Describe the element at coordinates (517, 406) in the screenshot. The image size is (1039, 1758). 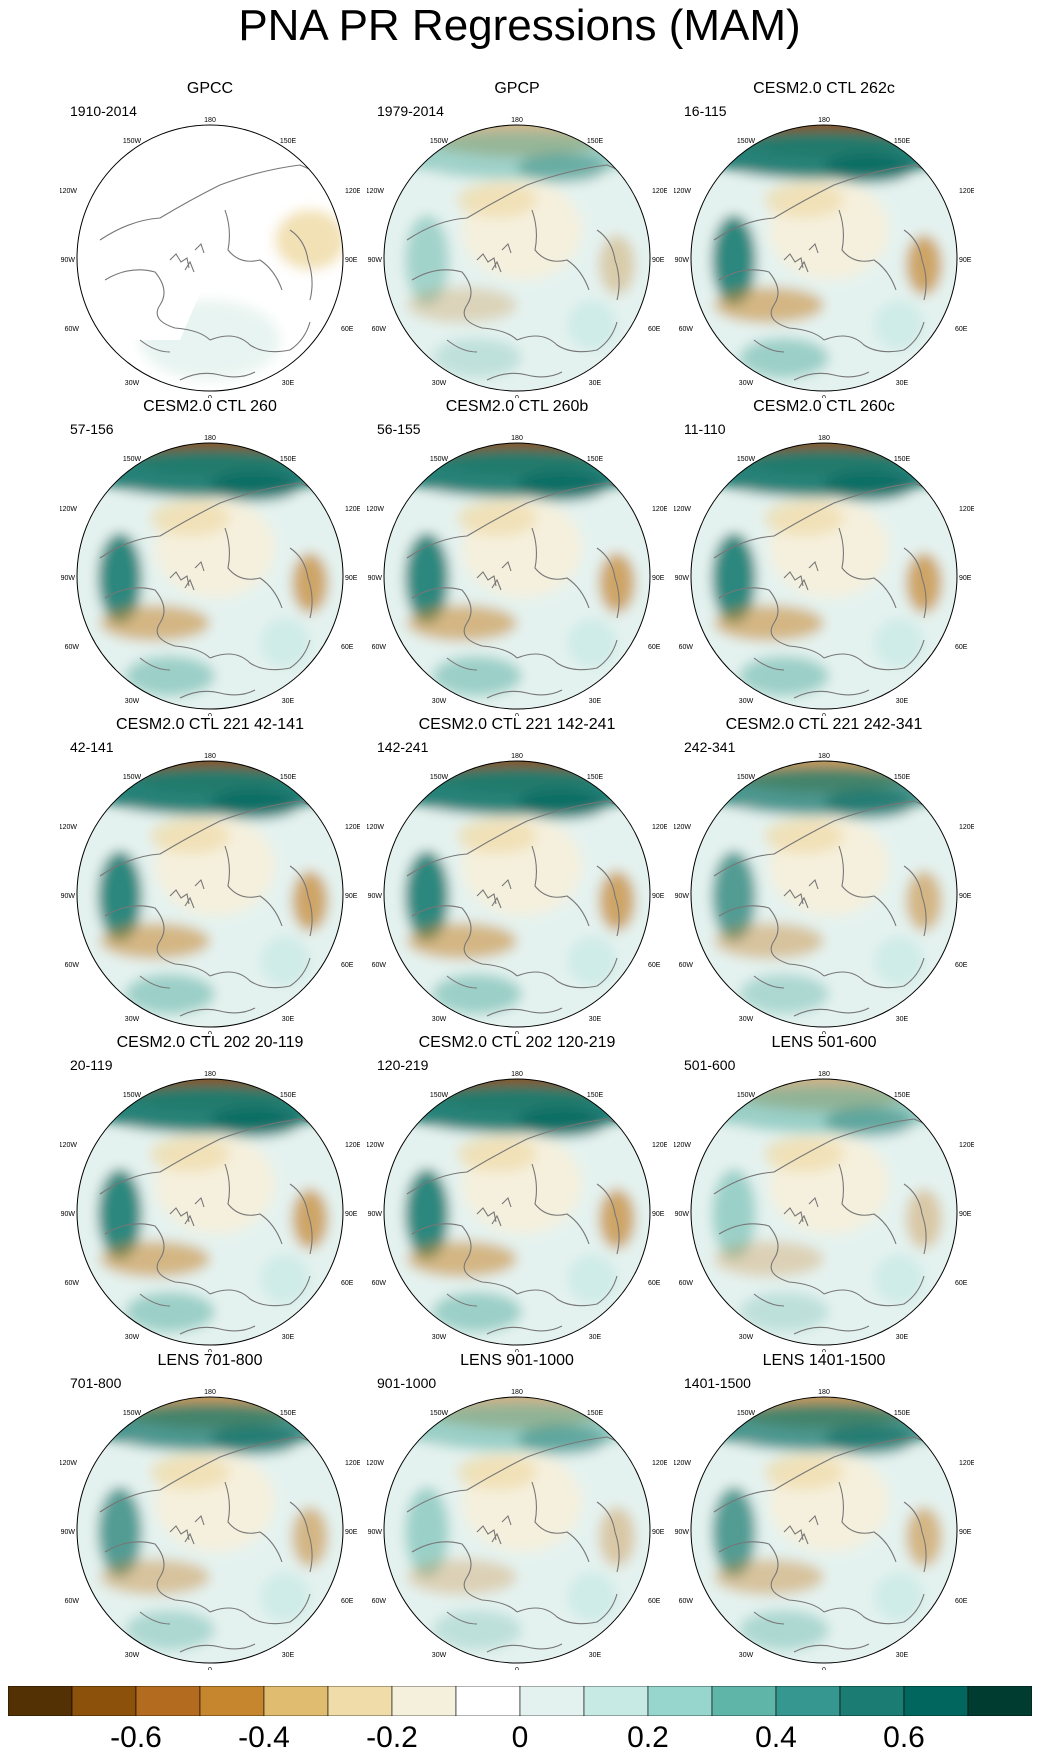
I see `panel-title: CESM2.0 CTL 260b` at that location.